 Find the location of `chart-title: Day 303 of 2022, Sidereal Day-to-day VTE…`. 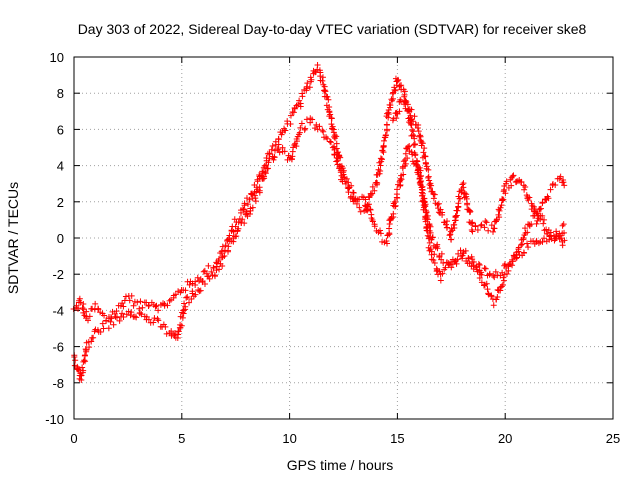

chart-title: Day 303 of 2022, Sidereal Day-to-day VTE… is located at coordinates (332, 29).